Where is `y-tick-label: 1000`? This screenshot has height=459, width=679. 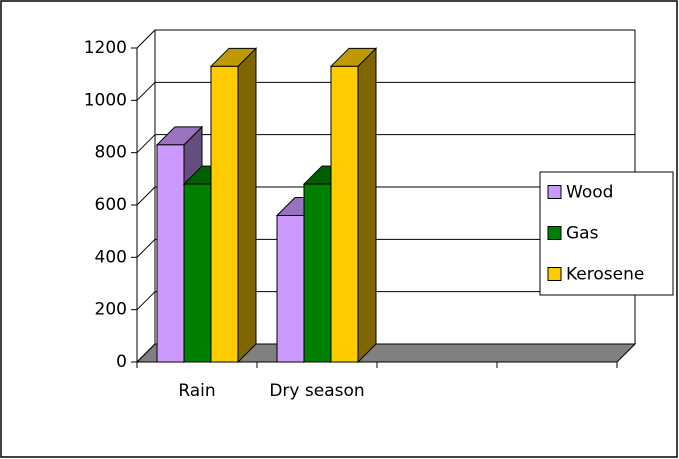
y-tick-label: 1000 is located at coordinates (105, 100).